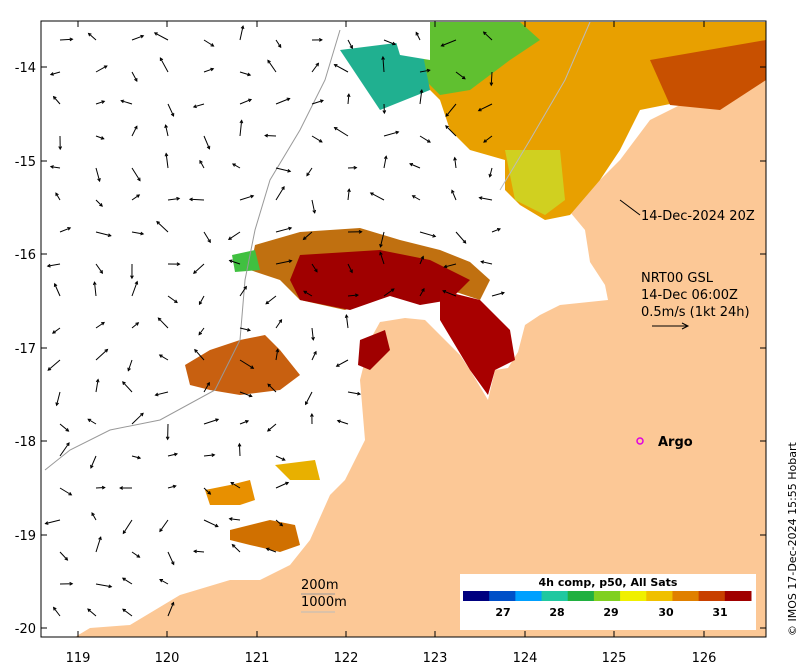  What do you see at coordinates (502, 612) in the screenshot?
I see `colorbar-tick: 27` at bounding box center [502, 612].